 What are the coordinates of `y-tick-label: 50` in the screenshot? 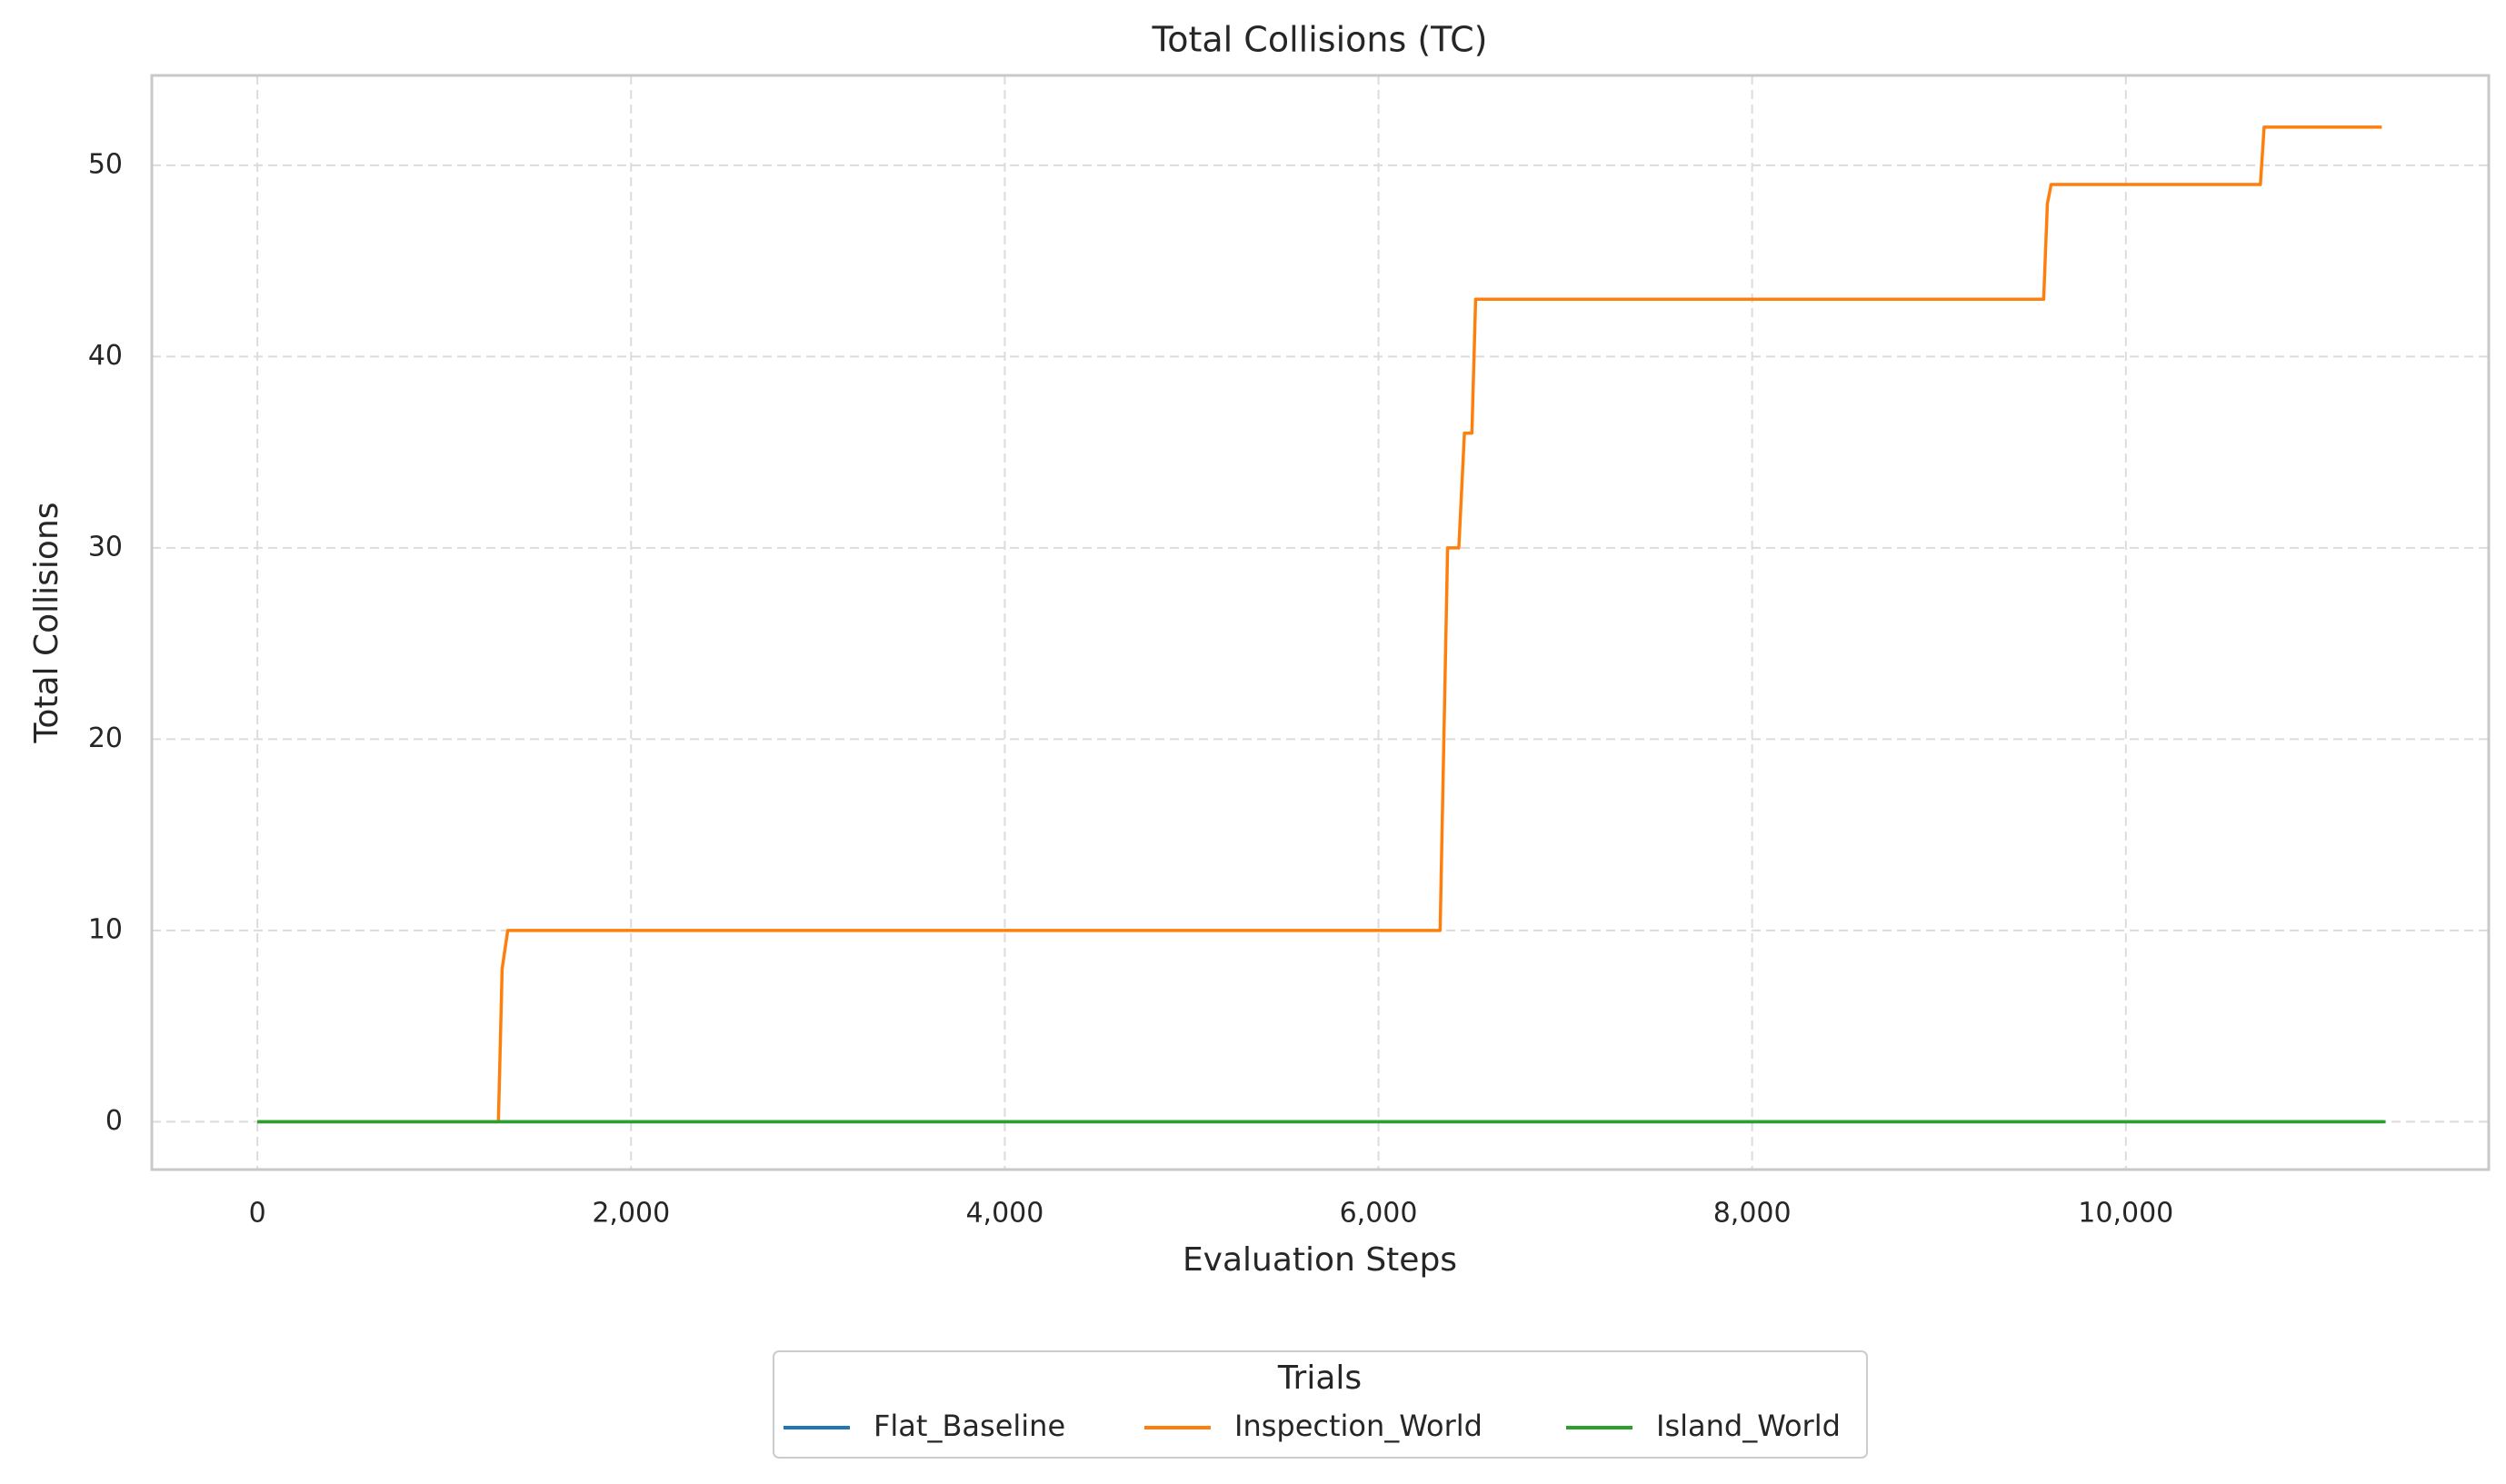 It's located at (105, 164).